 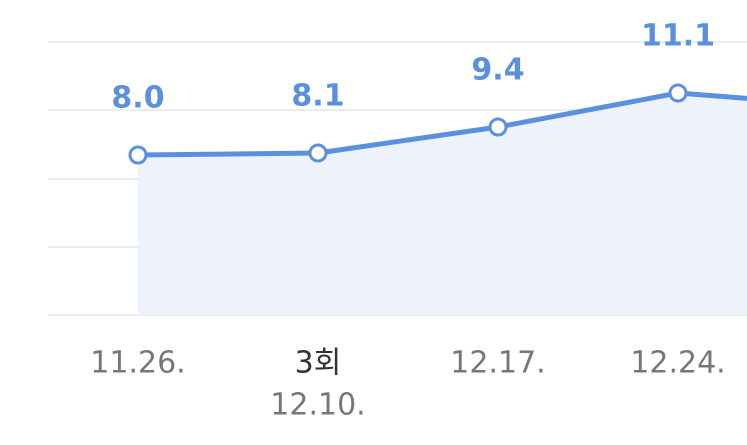 What do you see at coordinates (317, 405) in the screenshot?
I see `x-tick-label: 12.10.` at bounding box center [317, 405].